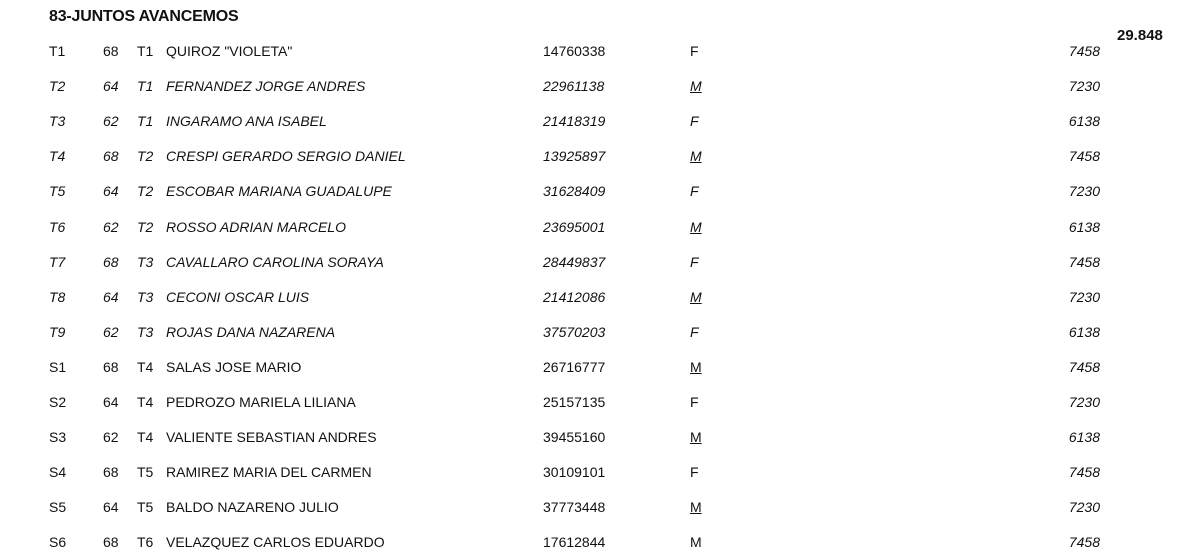 Image resolution: width=1200 pixels, height=556 pixels. Describe the element at coordinates (275, 261) in the screenshot. I see `candidate-name: CAVALLARO CAROLINA SORAYA` at that location.